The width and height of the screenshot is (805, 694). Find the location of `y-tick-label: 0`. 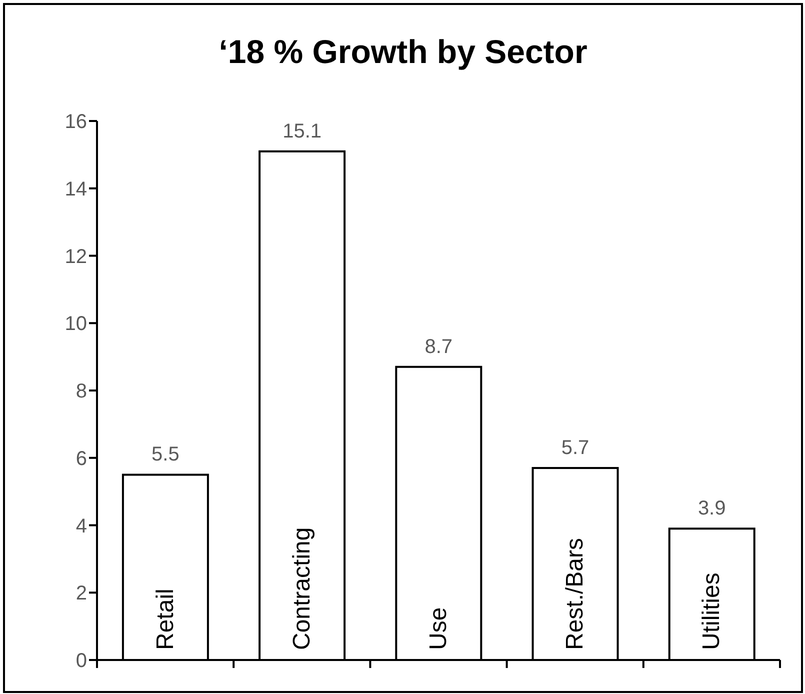

y-tick-label: 0 is located at coordinates (81, 661).